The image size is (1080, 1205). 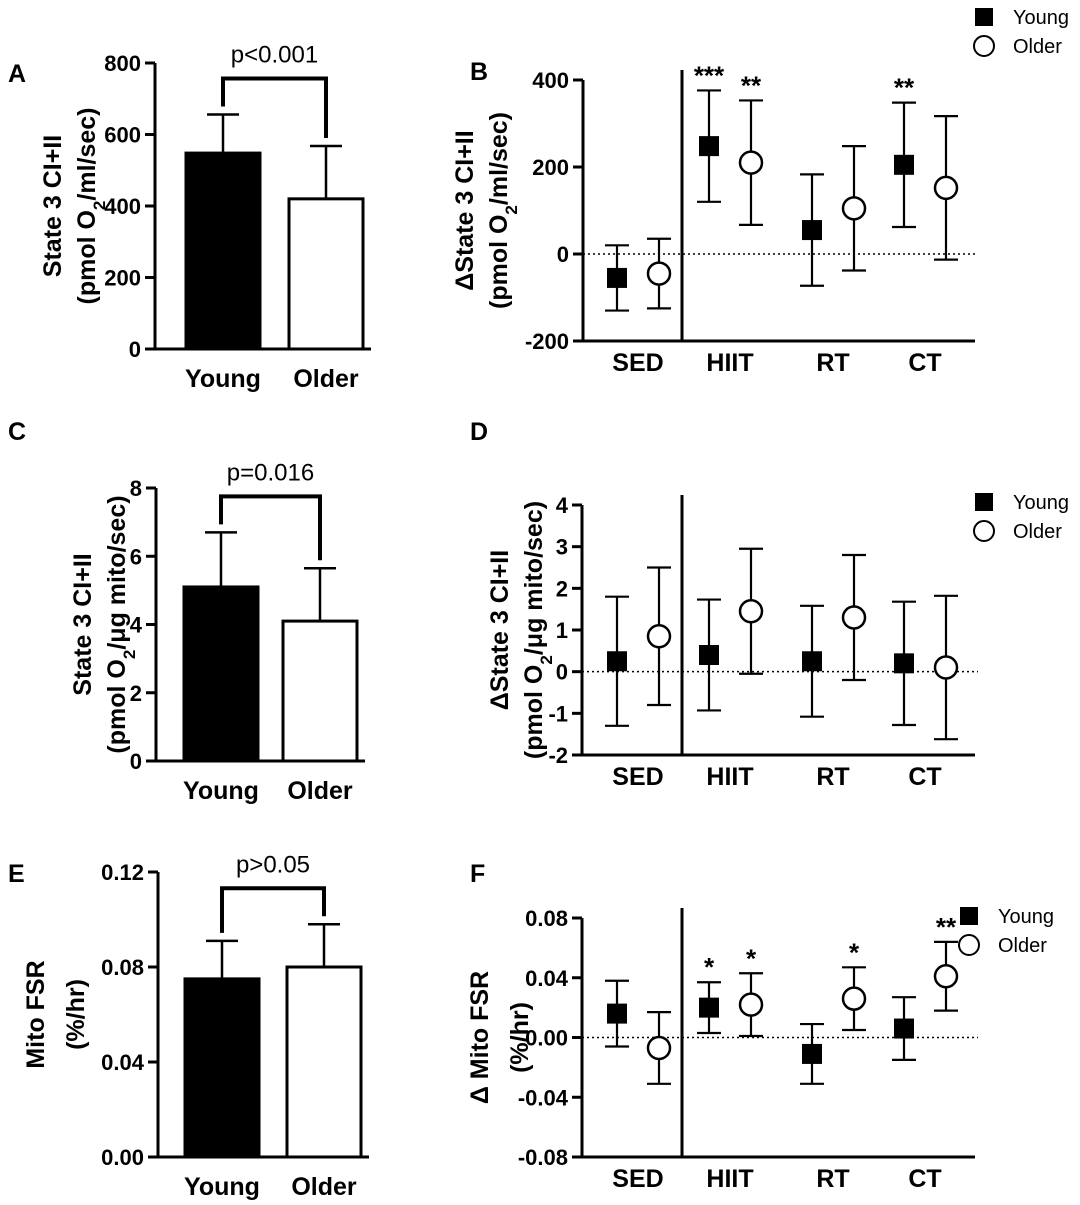 I want to click on y-tick-label: -2, so click(x=558, y=755).